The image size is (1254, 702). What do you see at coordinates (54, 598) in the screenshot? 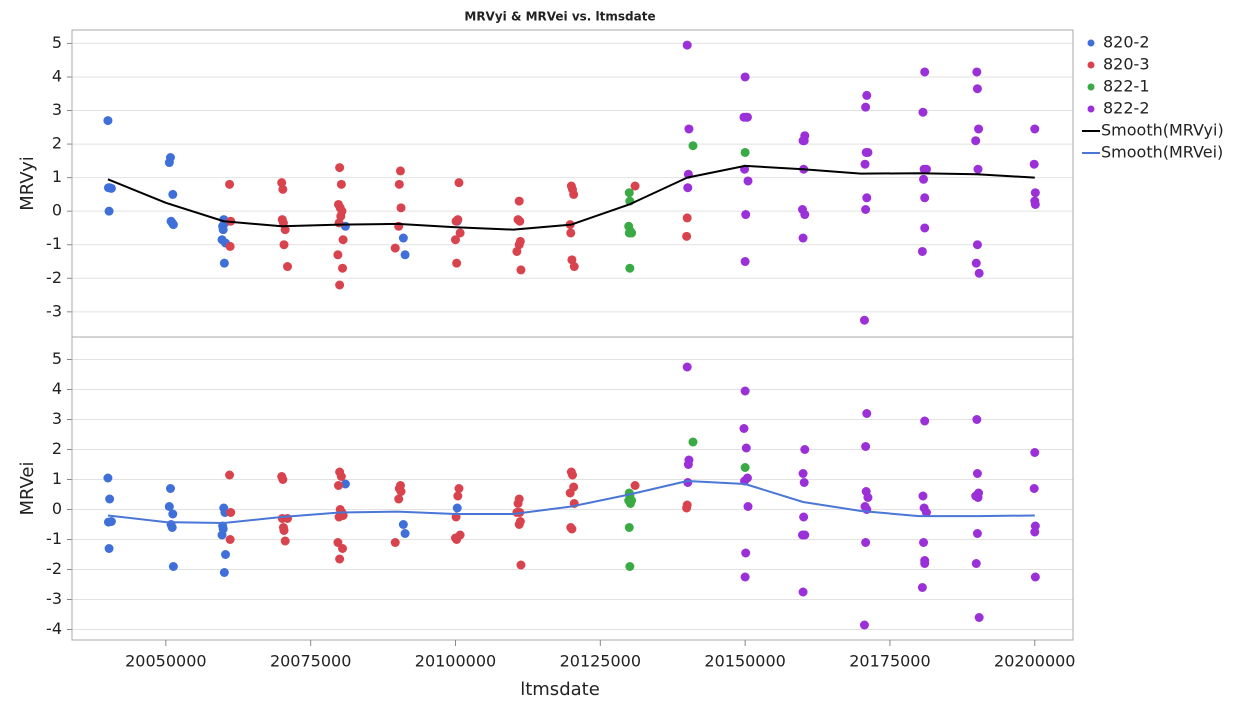
I see `y-tick-label: -3` at bounding box center [54, 598].